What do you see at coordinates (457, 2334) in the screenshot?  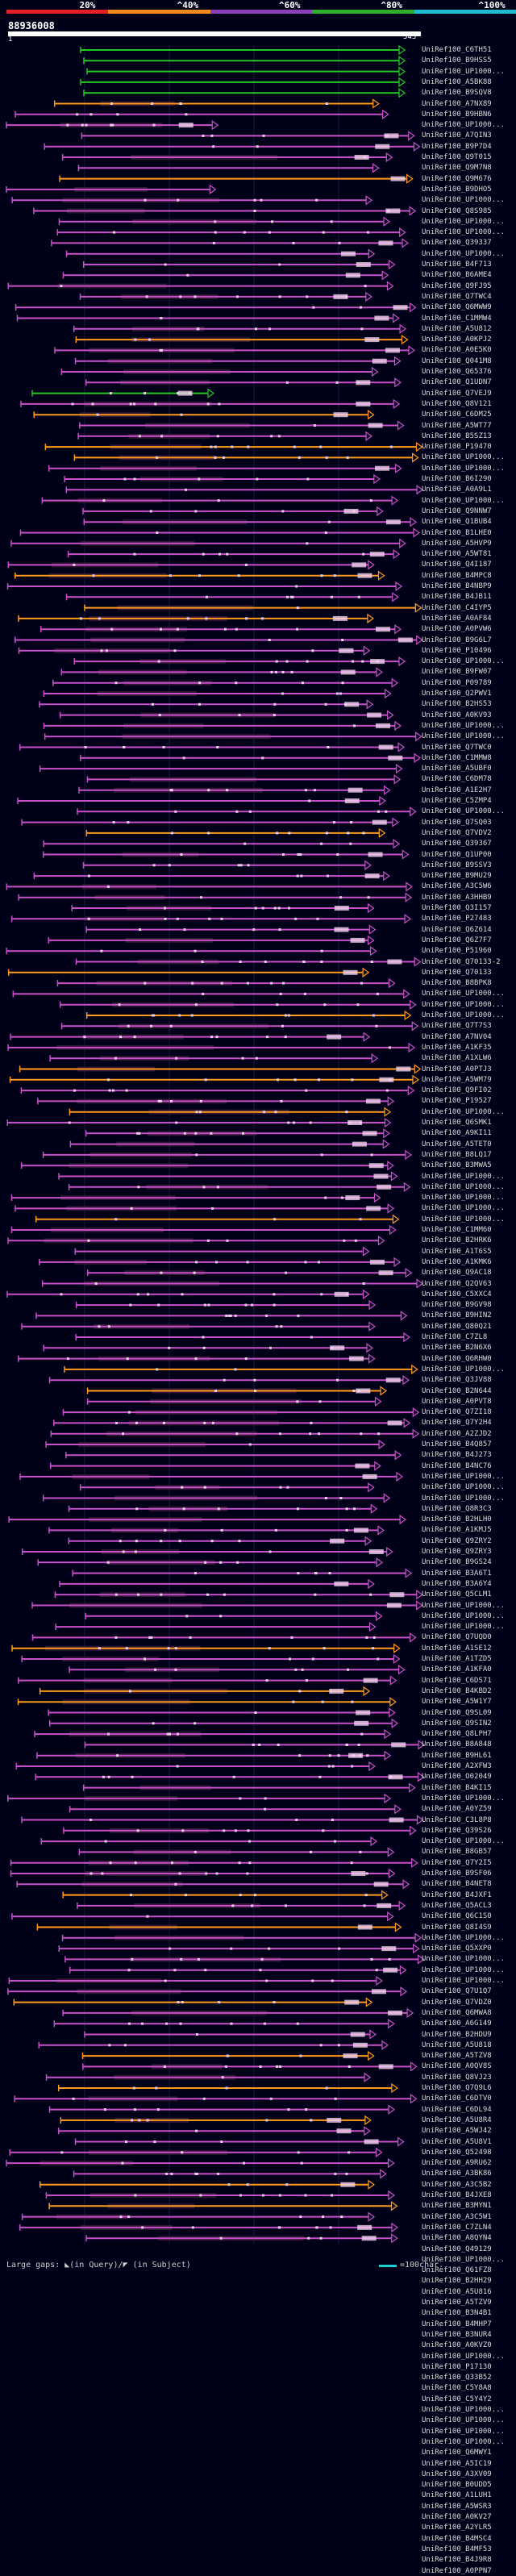 I see `hit-link: UniRef100_B3NUR4` at bounding box center [457, 2334].